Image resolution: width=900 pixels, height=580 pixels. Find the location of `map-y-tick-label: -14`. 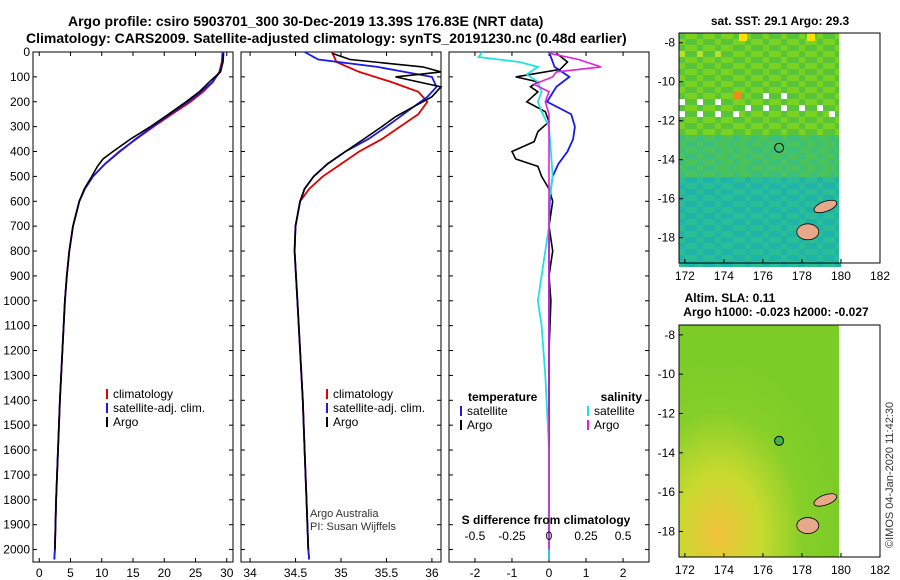

map-y-tick-label: -14 is located at coordinates (667, 160).